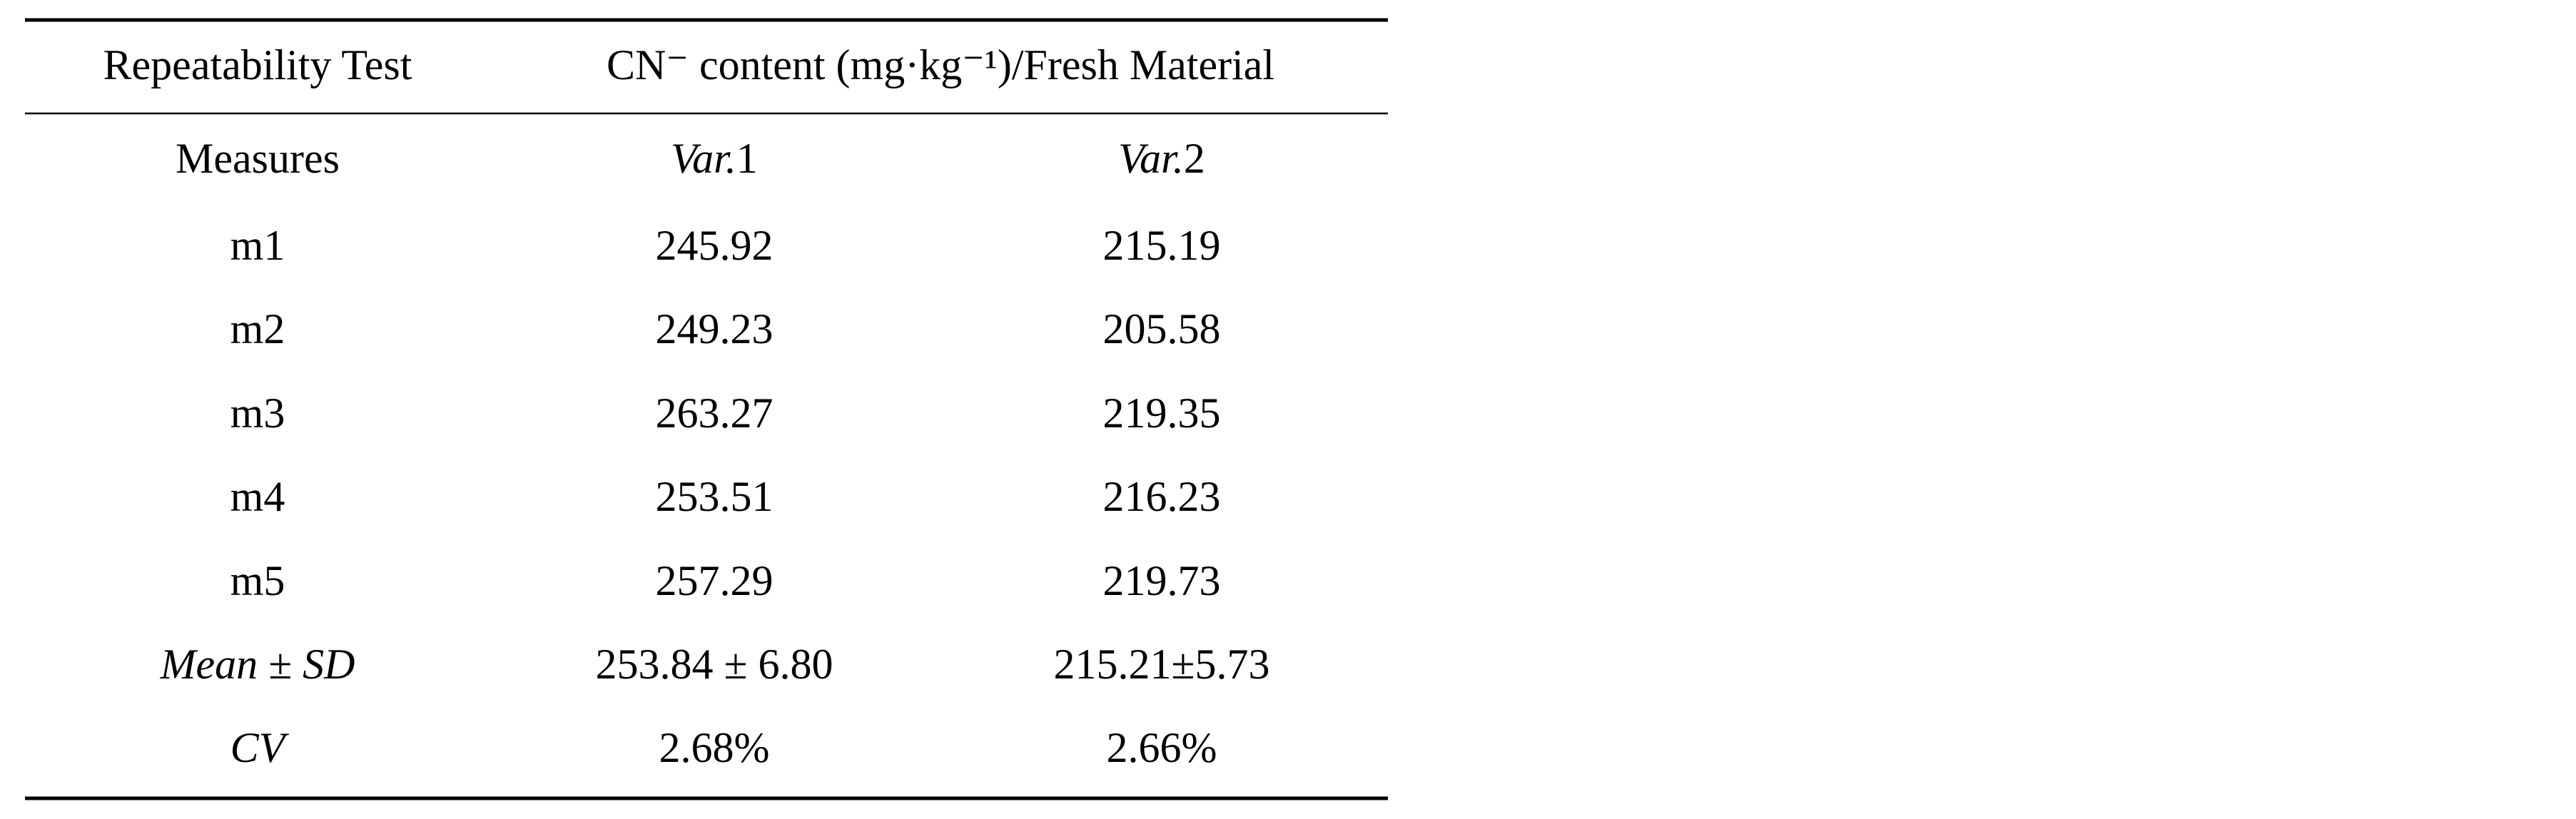 This screenshot has width=2576, height=819. I want to click on cell: 249.23, so click(715, 328).